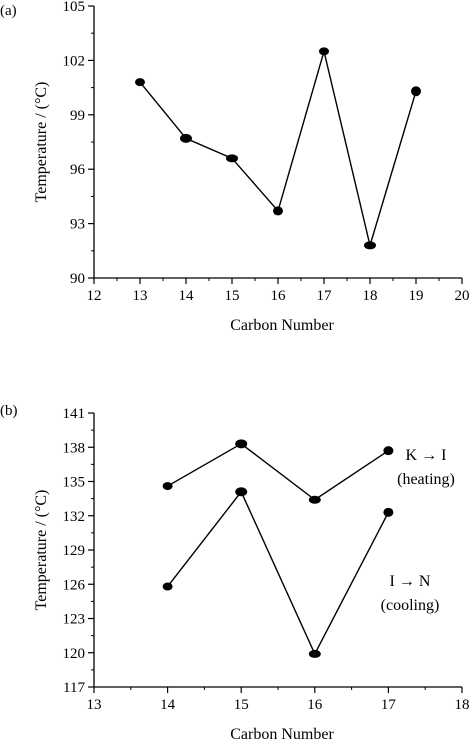 The height and width of the screenshot is (739, 474). What do you see at coordinates (410, 605) in the screenshot?
I see `annotation-line: (cooling)` at bounding box center [410, 605].